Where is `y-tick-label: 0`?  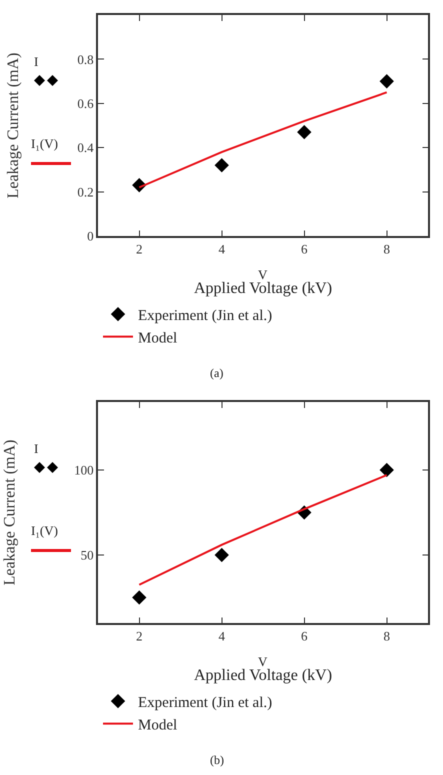
y-tick-label: 0 is located at coordinates (90, 236).